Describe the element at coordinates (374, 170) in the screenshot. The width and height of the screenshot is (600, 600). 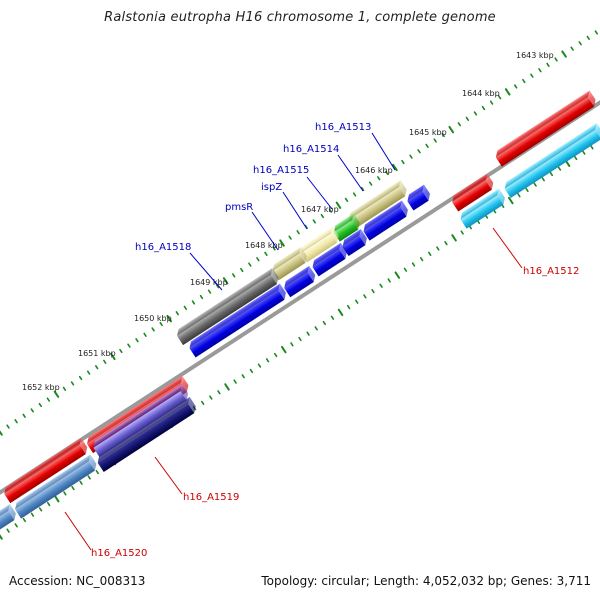
I see `kbp-label-1646: 1646 kbp` at that location.